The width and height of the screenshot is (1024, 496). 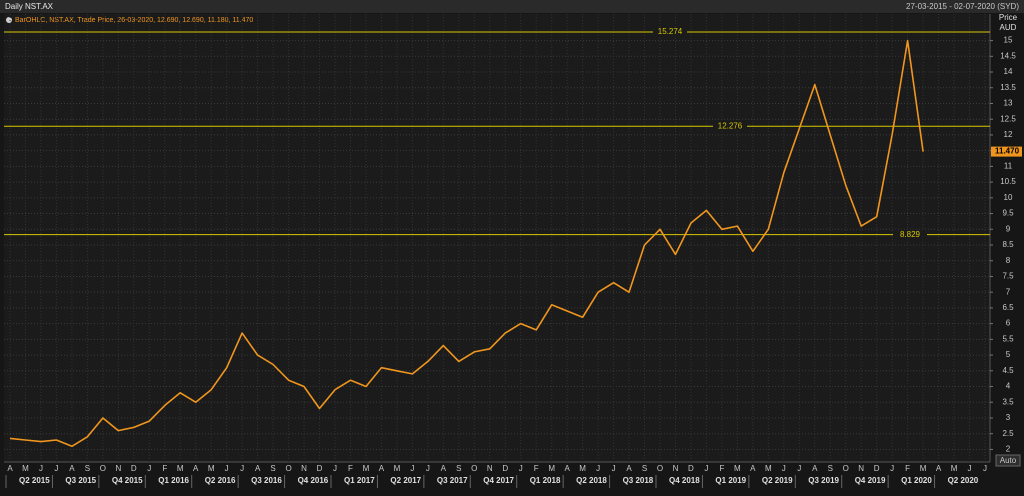 I want to click on last-price-box, so click(x=1006, y=151).